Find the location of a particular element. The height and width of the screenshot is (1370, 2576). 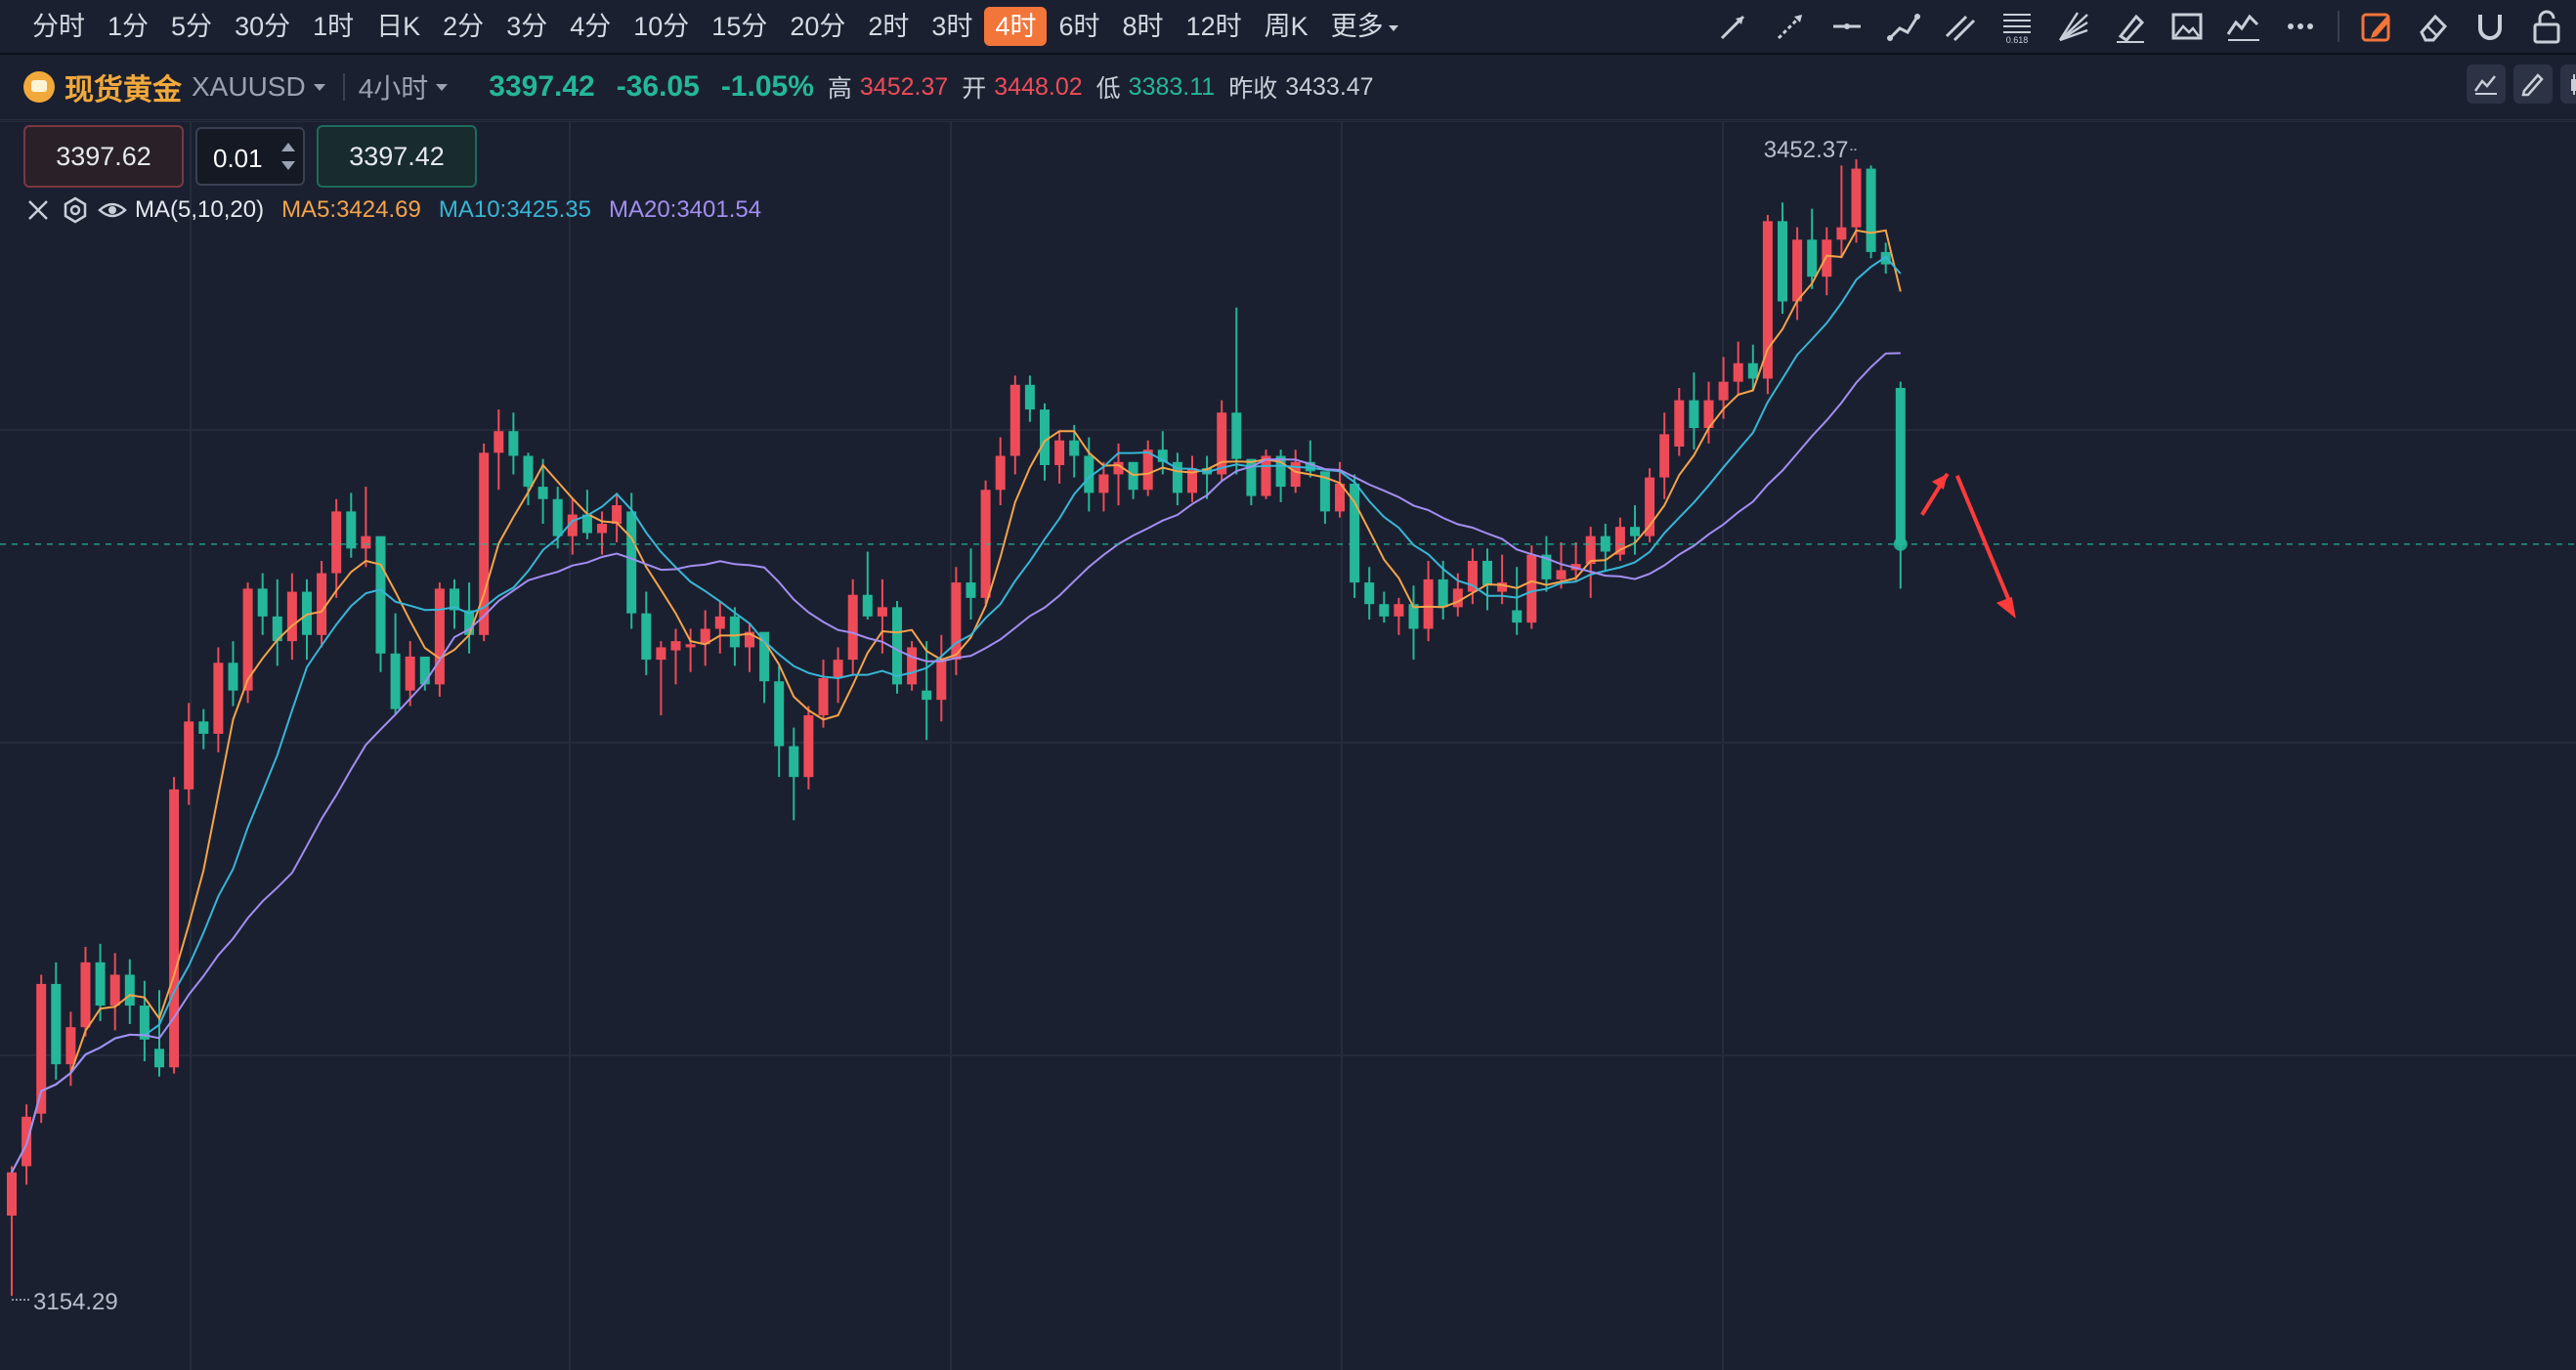

interval-tab: 12时 is located at coordinates (1214, 26).